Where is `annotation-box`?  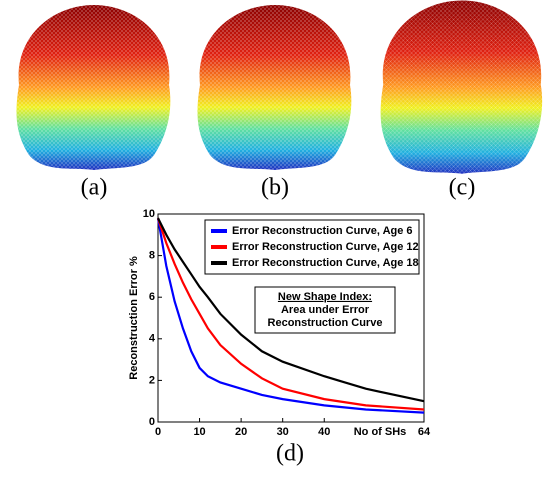
annotation-box is located at coordinates (325, 310).